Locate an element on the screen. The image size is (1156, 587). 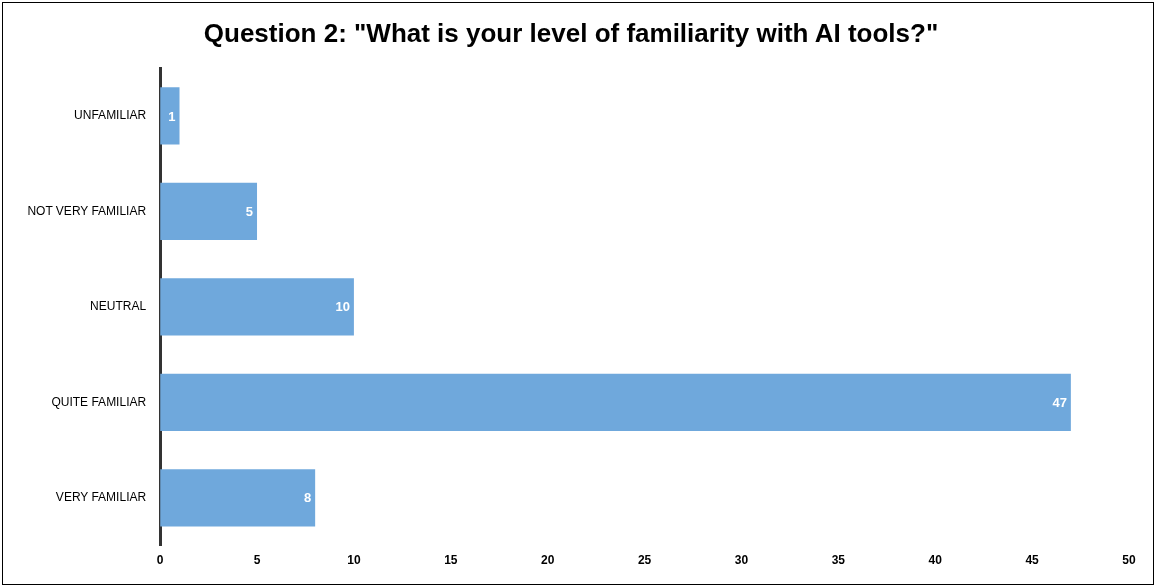
x-tick-label: 50 is located at coordinates (1129, 560).